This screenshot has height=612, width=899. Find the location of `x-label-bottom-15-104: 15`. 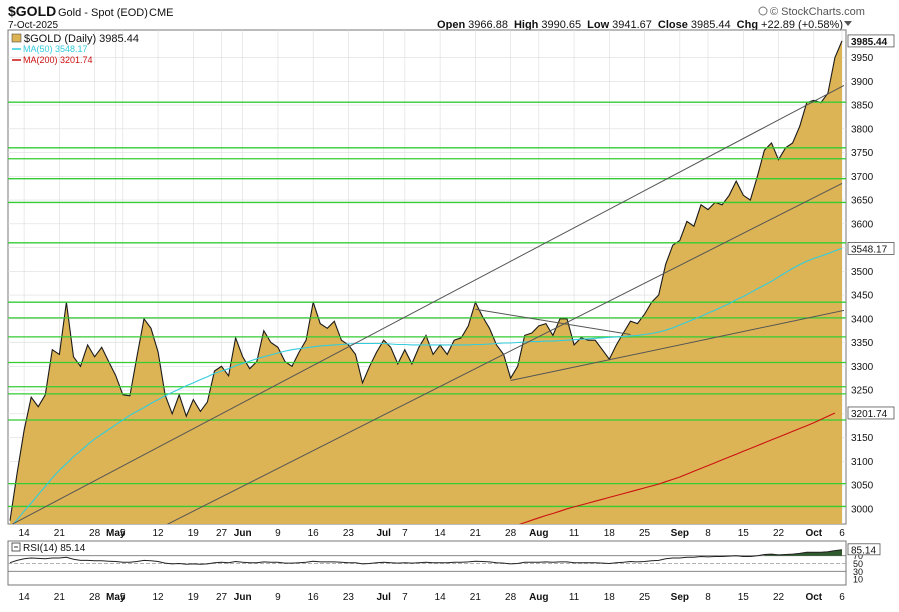

x-label-bottom-15-104: 15 is located at coordinates (744, 597).